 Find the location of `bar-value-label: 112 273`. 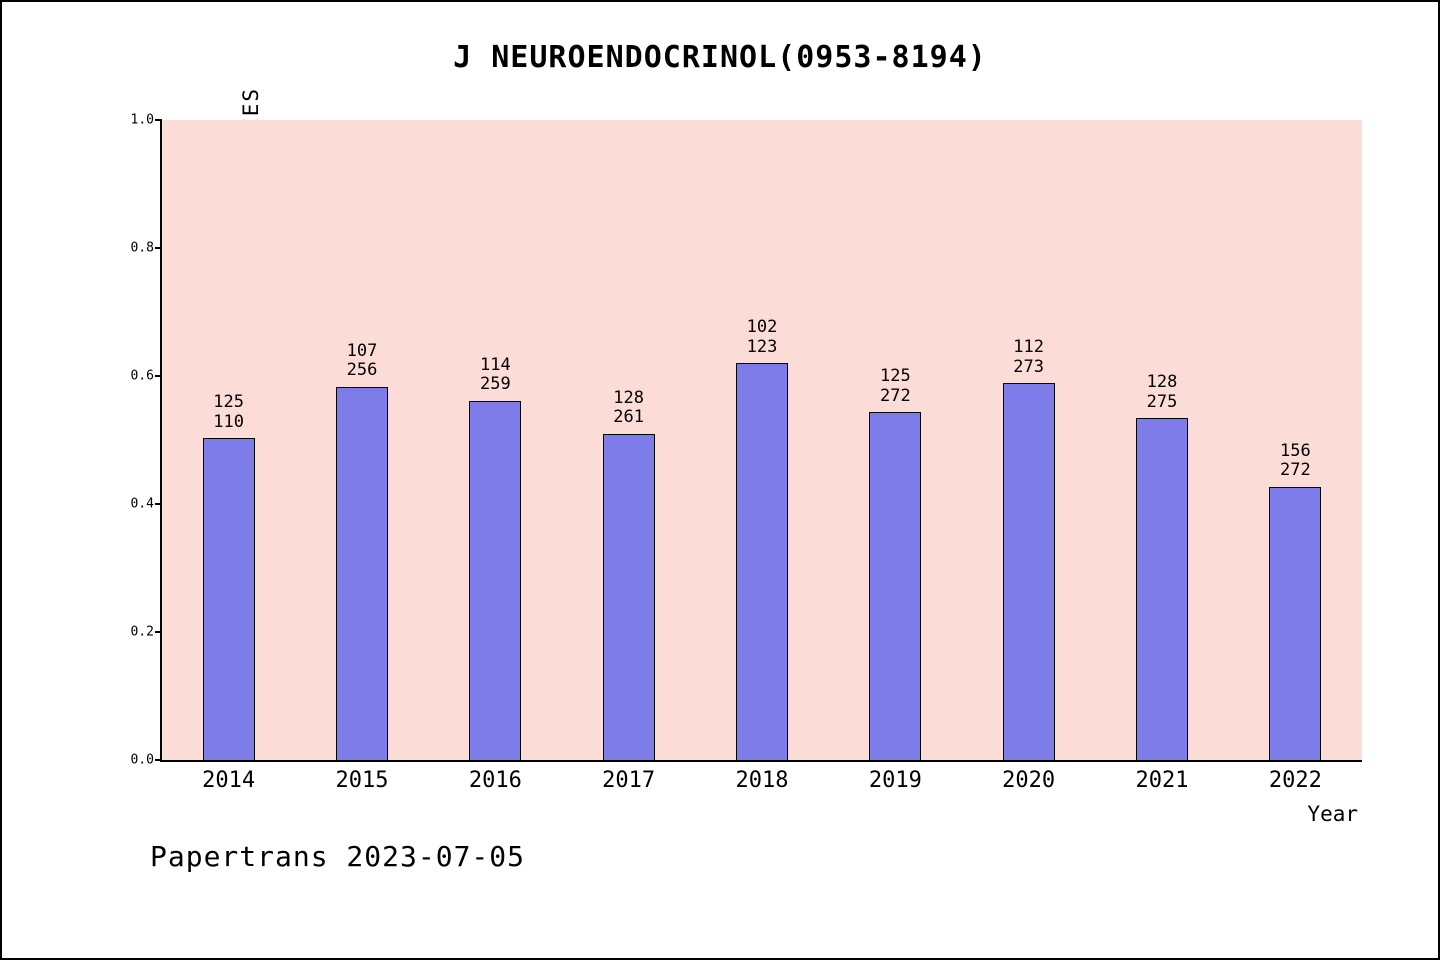

bar-value-label: 112 273 is located at coordinates (1029, 356).